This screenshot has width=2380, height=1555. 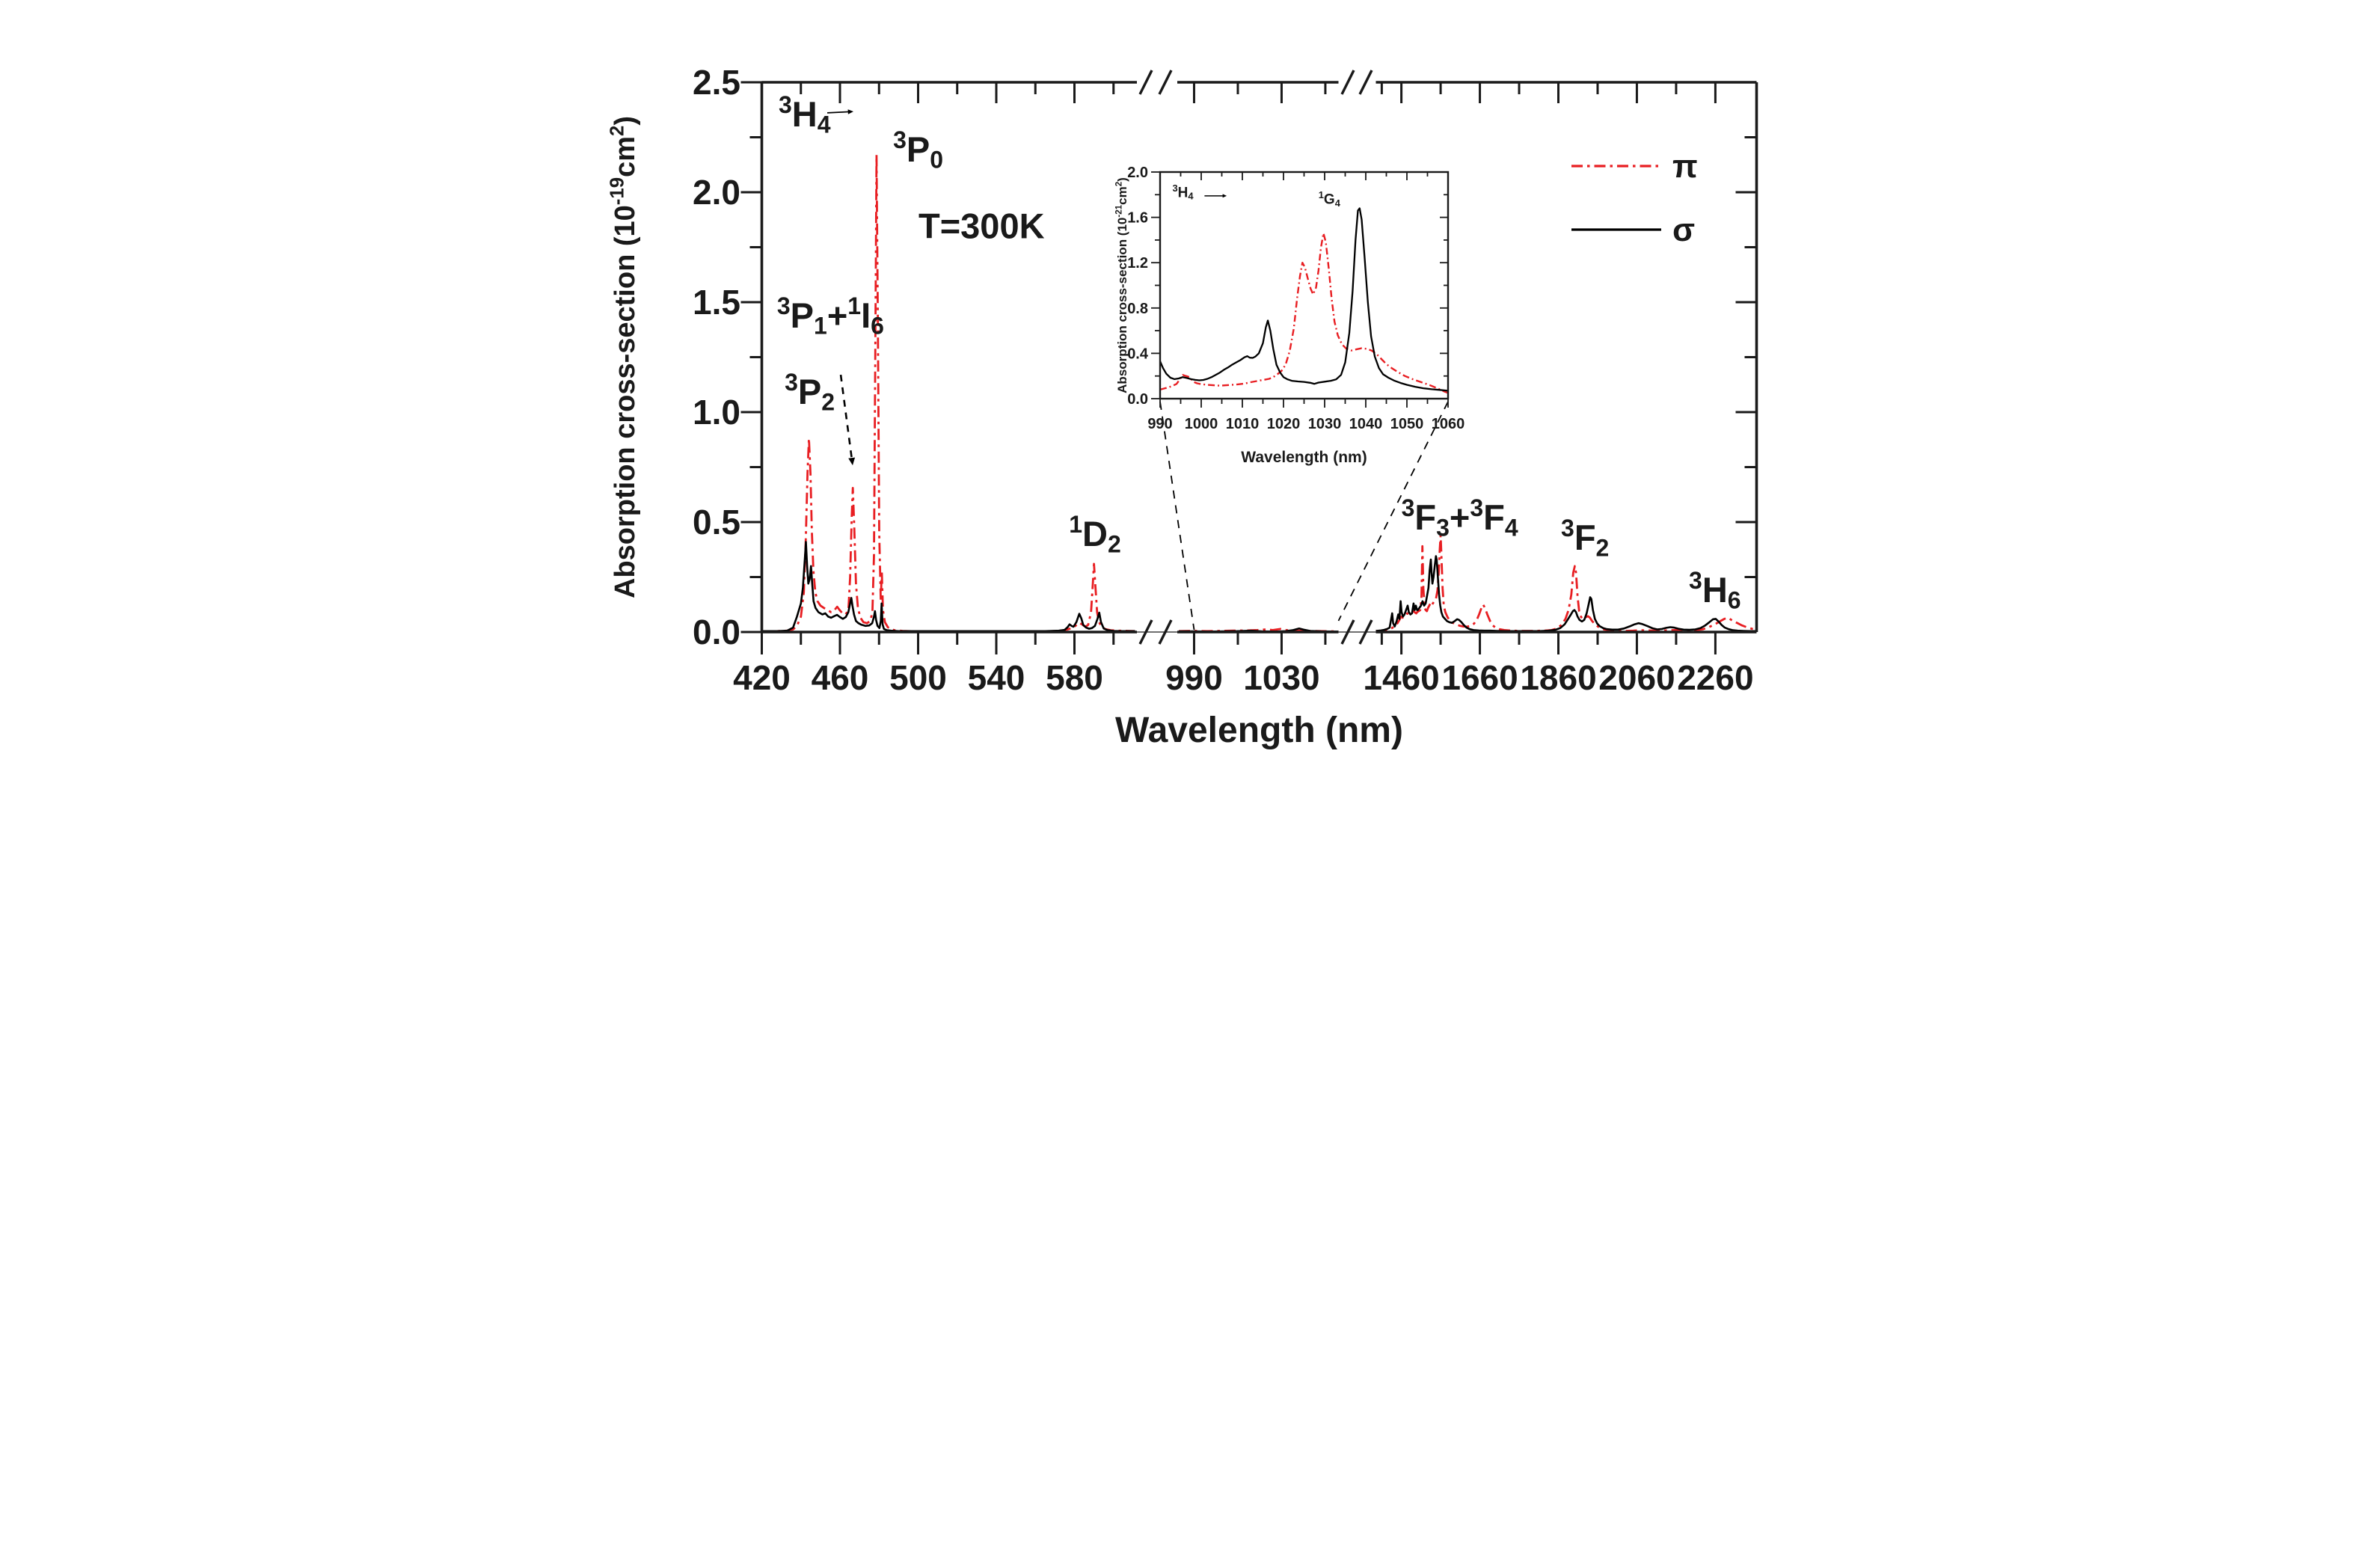 I want to click on x-tick-label: 500, so click(x=918, y=677).